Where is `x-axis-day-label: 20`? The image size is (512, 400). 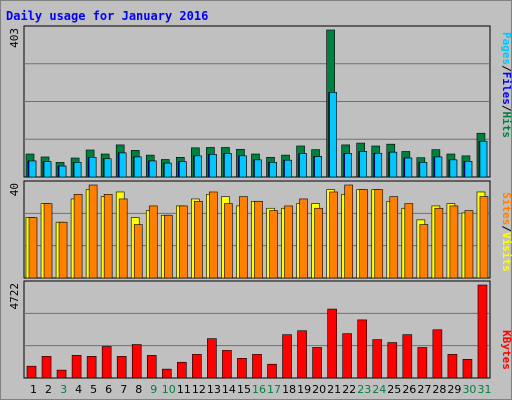 x-axis-day-label: 20 is located at coordinates (319, 389).